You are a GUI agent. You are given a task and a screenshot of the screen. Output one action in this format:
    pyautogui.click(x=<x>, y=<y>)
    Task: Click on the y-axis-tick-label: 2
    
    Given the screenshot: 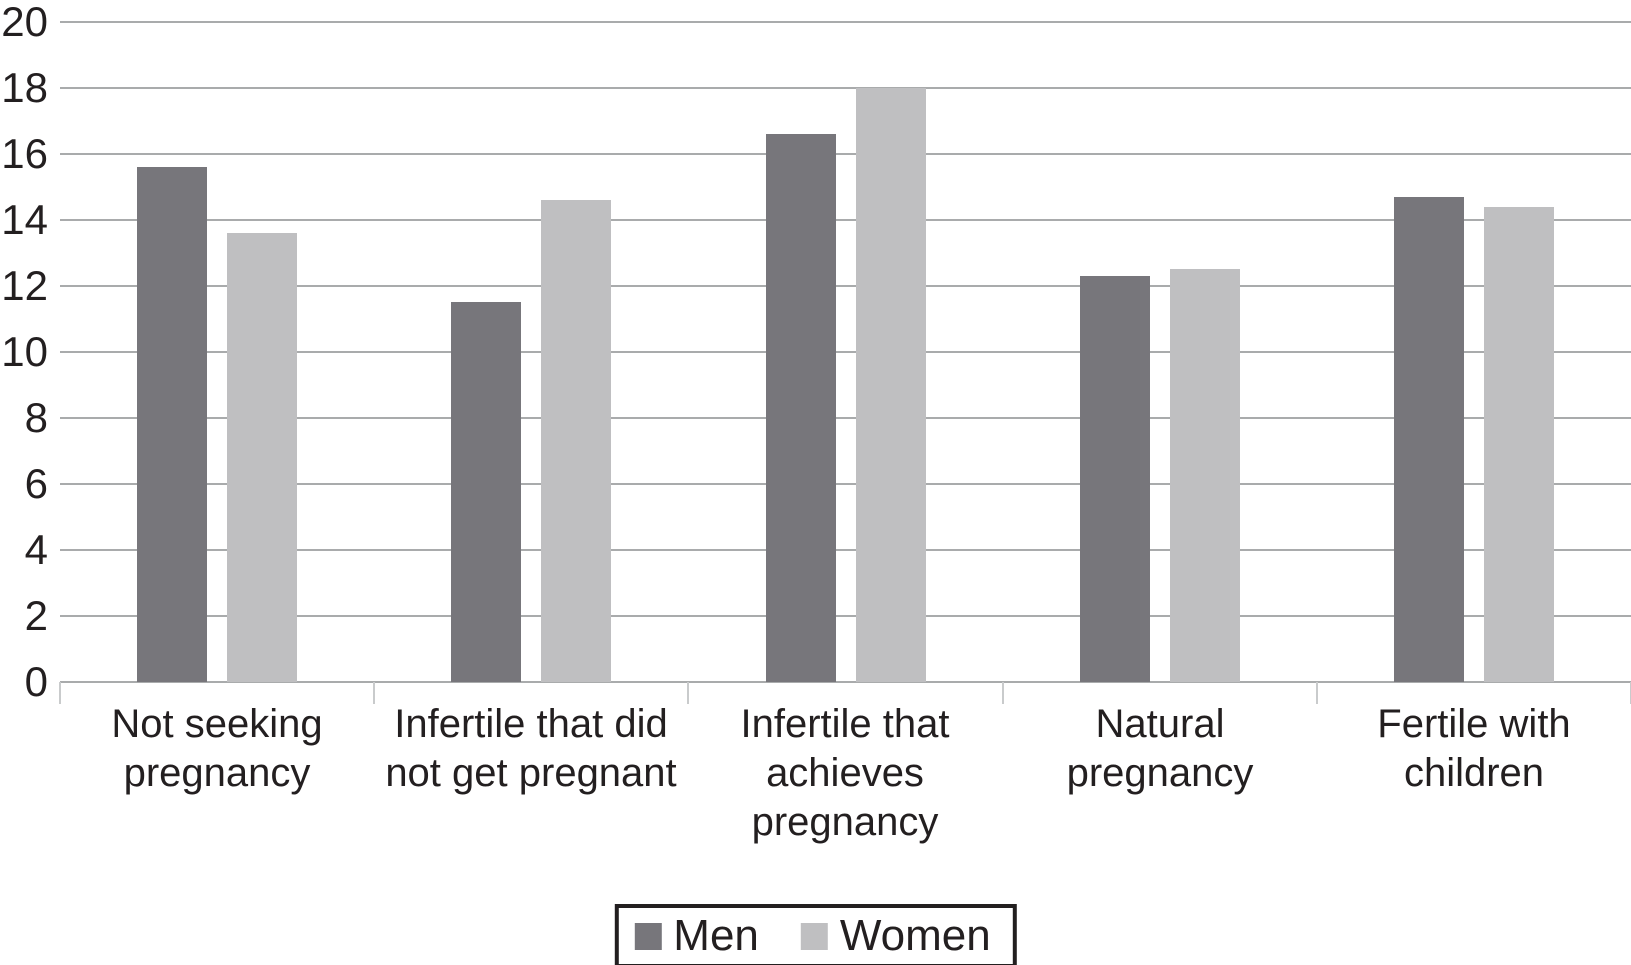 What is the action you would take?
    pyautogui.click(x=36, y=615)
    